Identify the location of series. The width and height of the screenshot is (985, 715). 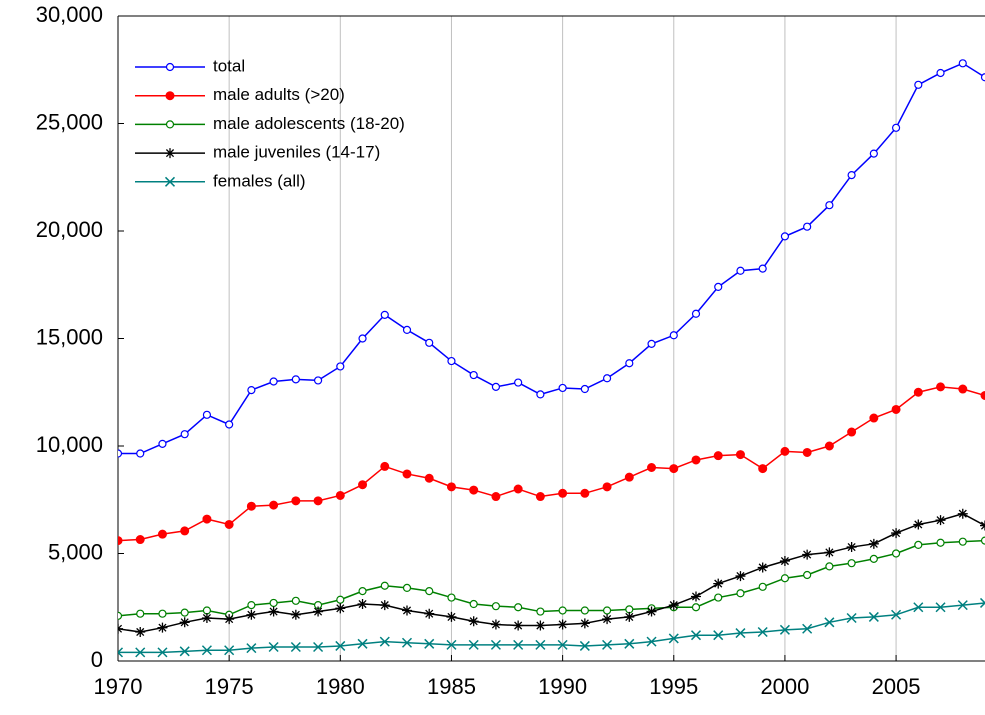
(551, 627).